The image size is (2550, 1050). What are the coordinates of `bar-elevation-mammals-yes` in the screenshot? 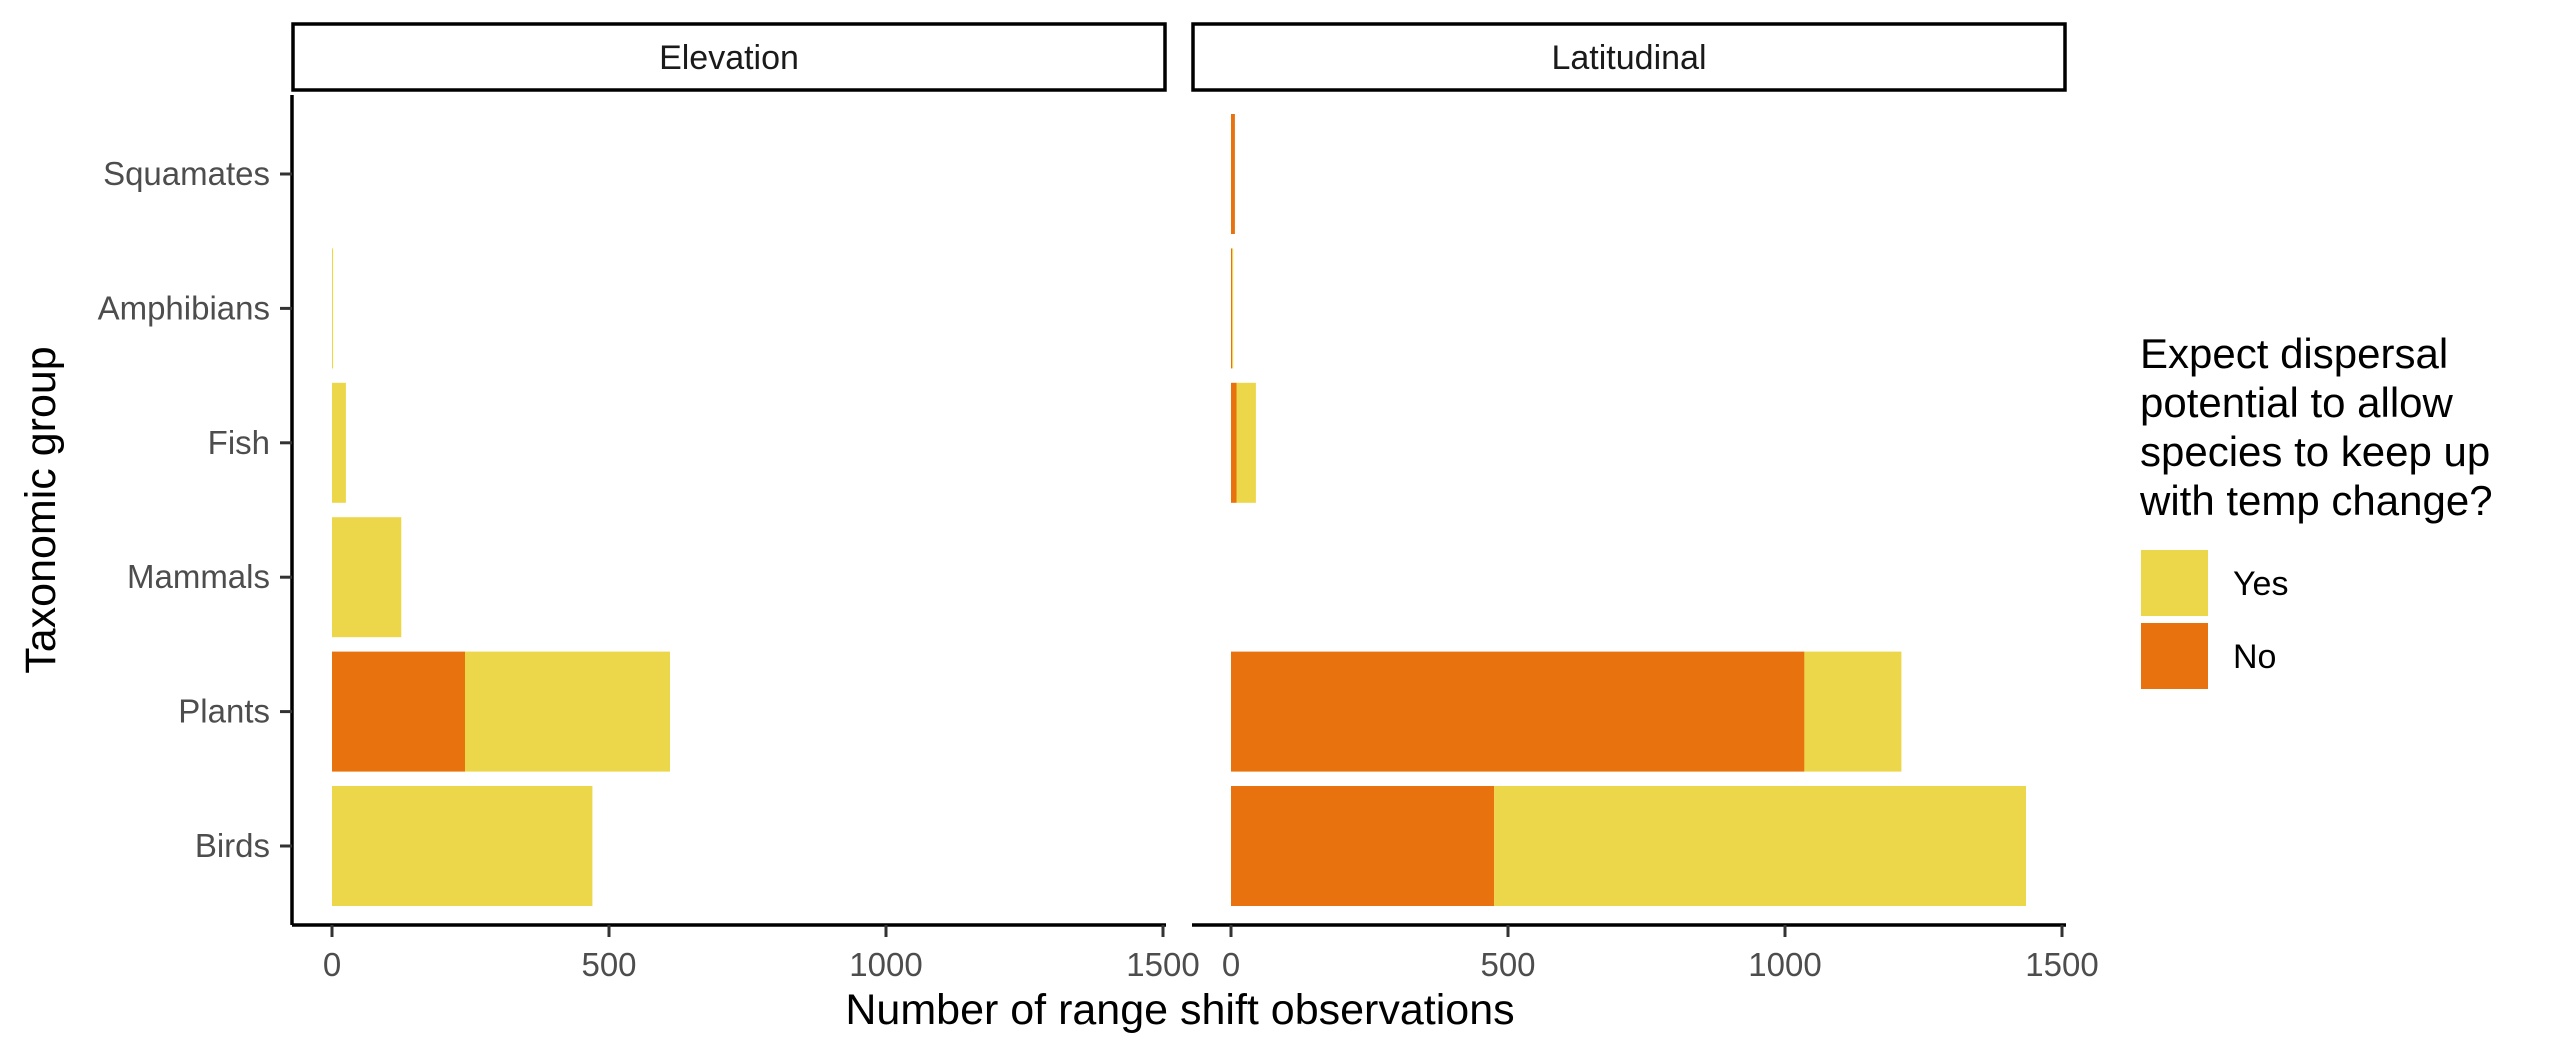 It's located at (367, 577).